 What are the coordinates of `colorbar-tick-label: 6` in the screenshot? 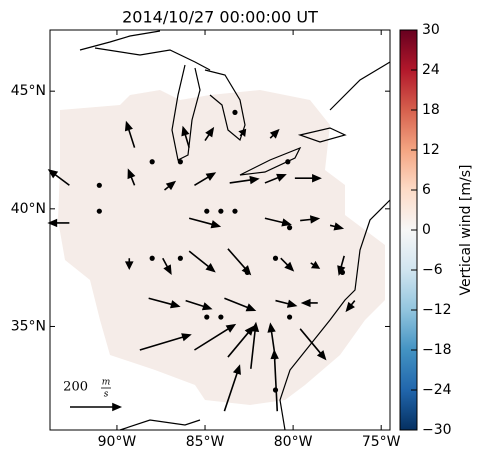 It's located at (426, 190).